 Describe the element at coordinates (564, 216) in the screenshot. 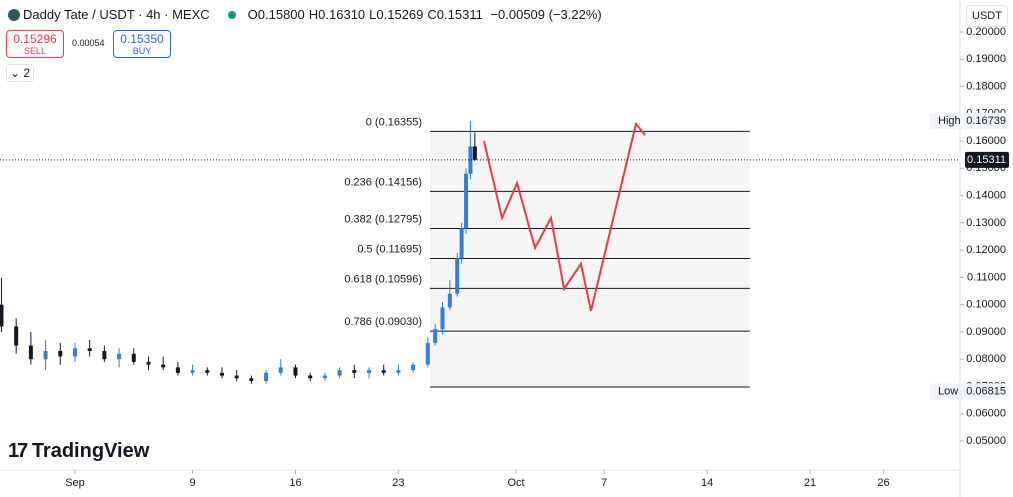

I see `projection-line` at that location.